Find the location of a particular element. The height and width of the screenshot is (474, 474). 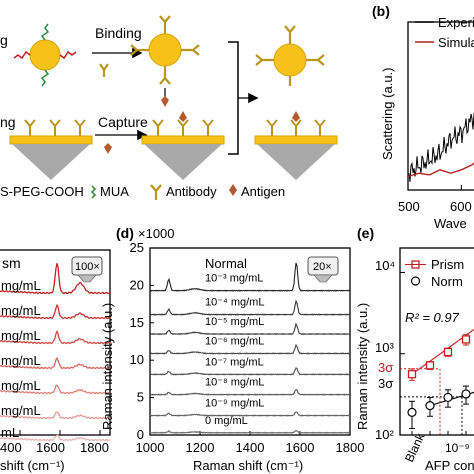

panel-c-tick-1600: 1600 is located at coordinates (50, 447).